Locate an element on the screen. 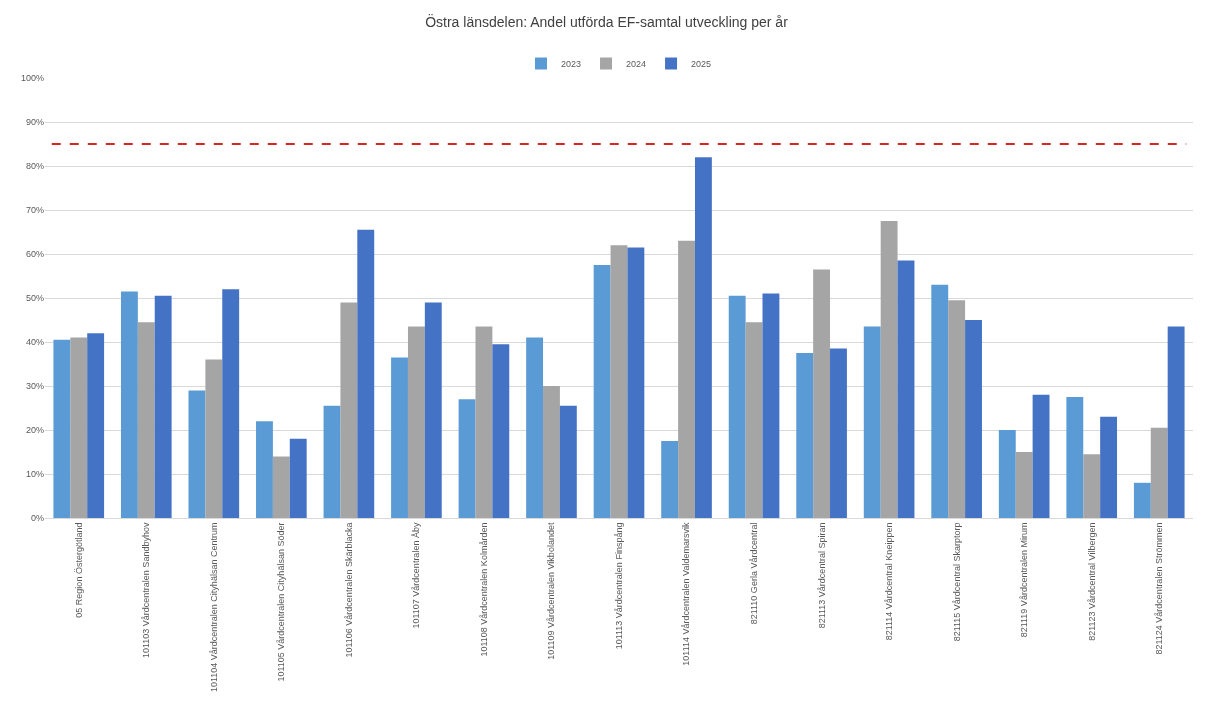 Image resolution: width=1213 pixels, height=702 pixels. x-tick-label: 101108 Vårdcentralen Kolmården is located at coordinates (483, 589).